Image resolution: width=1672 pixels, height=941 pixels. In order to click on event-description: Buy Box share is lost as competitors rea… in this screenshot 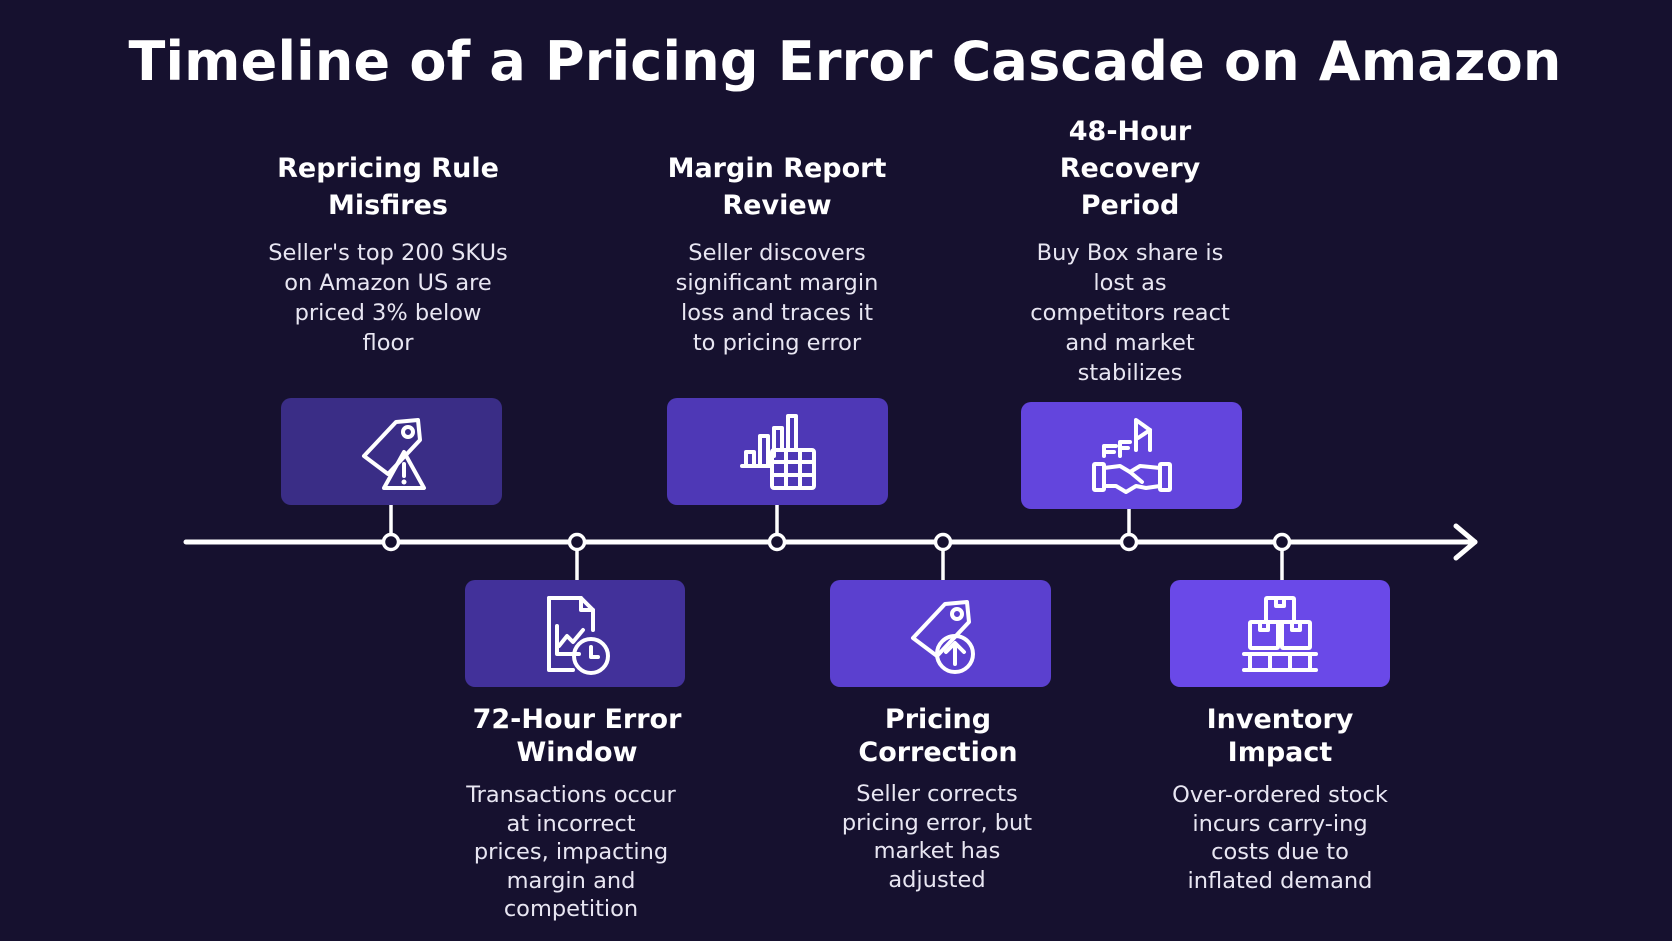, I will do `click(1130, 313)`.